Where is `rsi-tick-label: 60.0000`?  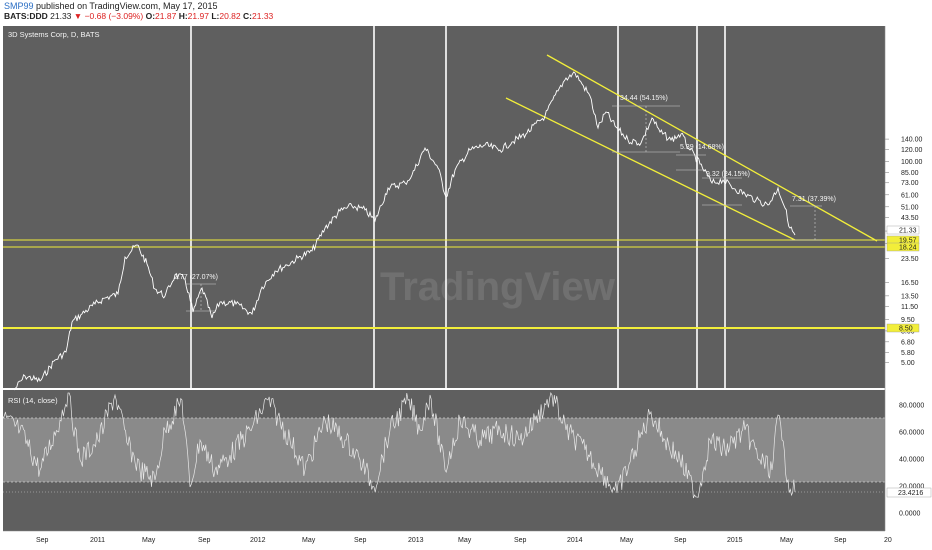 rsi-tick-label: 60.0000 is located at coordinates (911, 433).